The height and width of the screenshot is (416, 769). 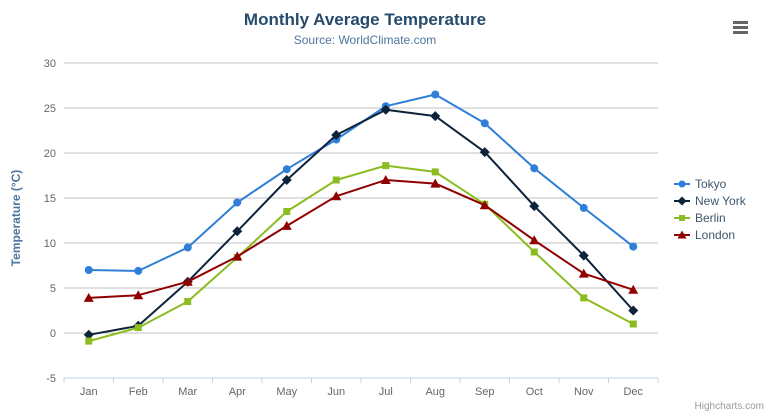 What do you see at coordinates (138, 392) in the screenshot?
I see `x-axis-tick-label: Feb` at bounding box center [138, 392].